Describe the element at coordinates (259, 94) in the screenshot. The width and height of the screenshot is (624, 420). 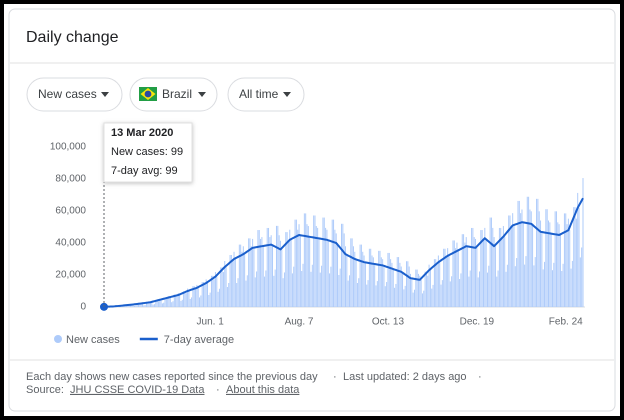
I see `chip-label: All time` at that location.